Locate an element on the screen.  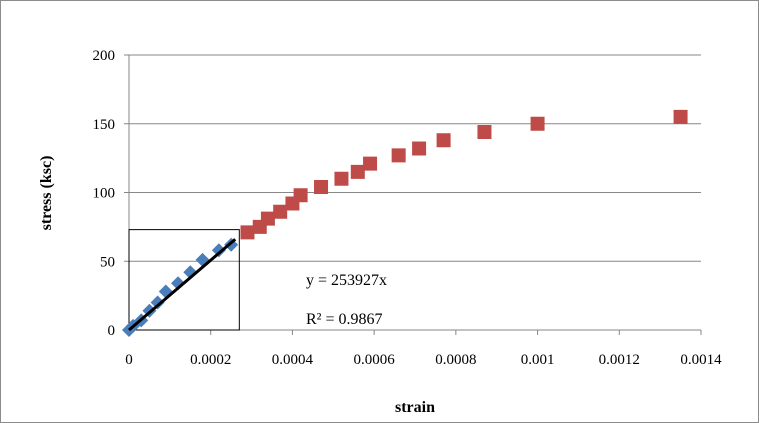
y-tick-label: 200 is located at coordinates (104, 56).